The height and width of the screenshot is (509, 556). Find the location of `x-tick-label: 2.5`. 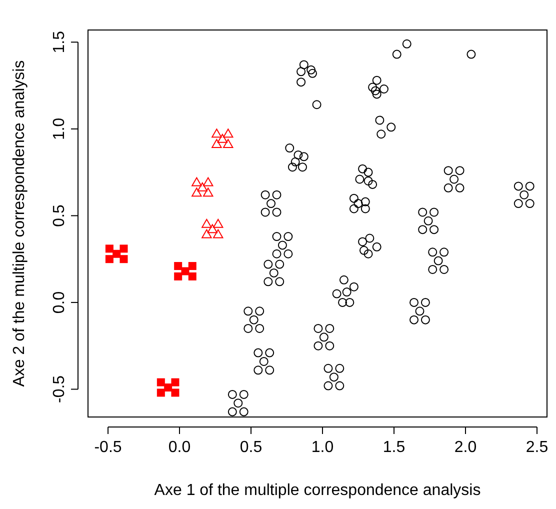

x-tick-label: 2.5 is located at coordinates (537, 447).